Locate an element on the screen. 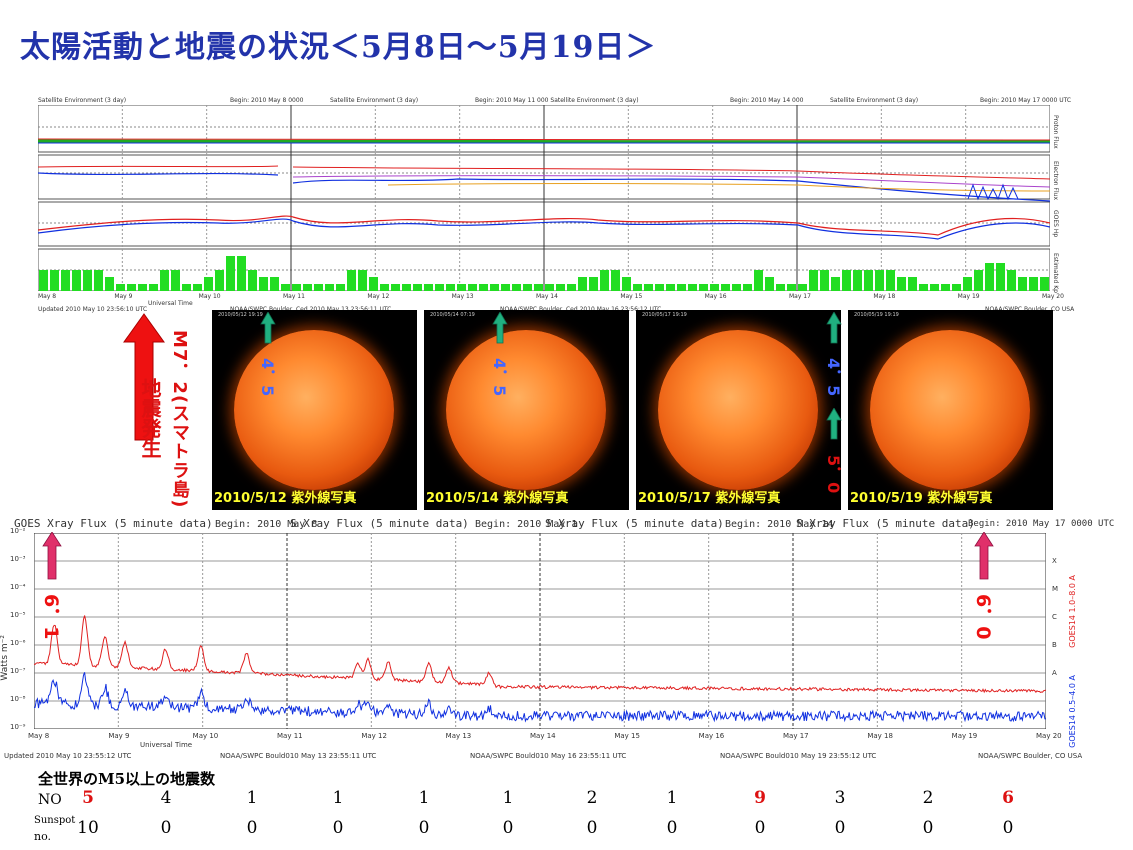 This screenshot has height=850, width=1133. xray-y-tick: 10⁻² is located at coordinates (17, 531).